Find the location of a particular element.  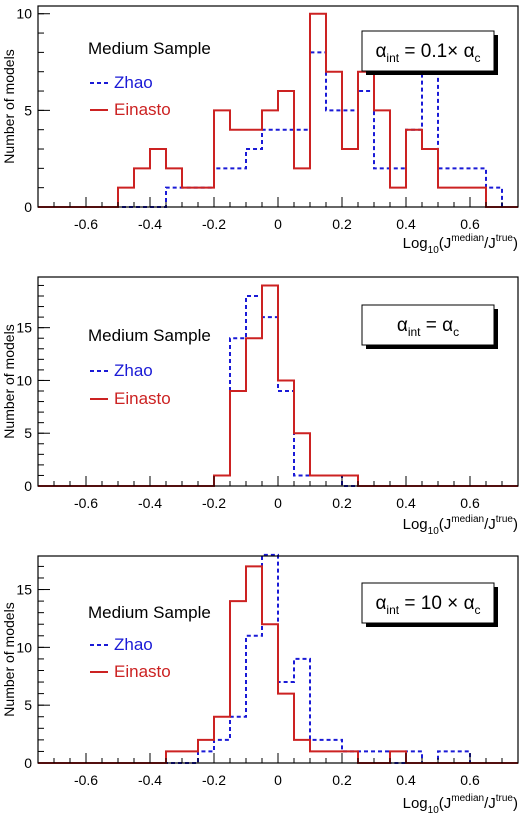

alpha-relation-label: αint = αc is located at coordinates (428, 327).